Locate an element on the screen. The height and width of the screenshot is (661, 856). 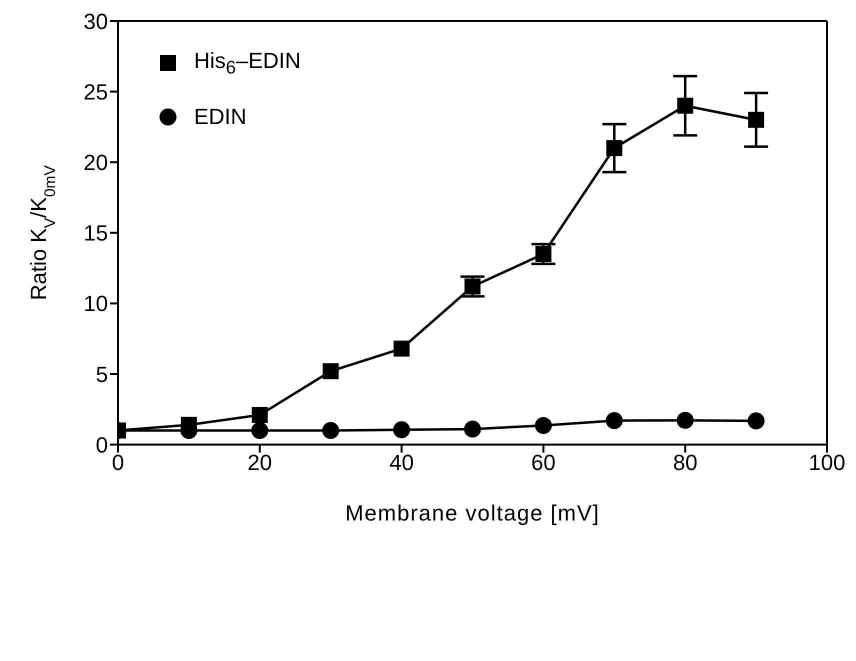
y-tick-label: 0 is located at coordinates (102, 445).